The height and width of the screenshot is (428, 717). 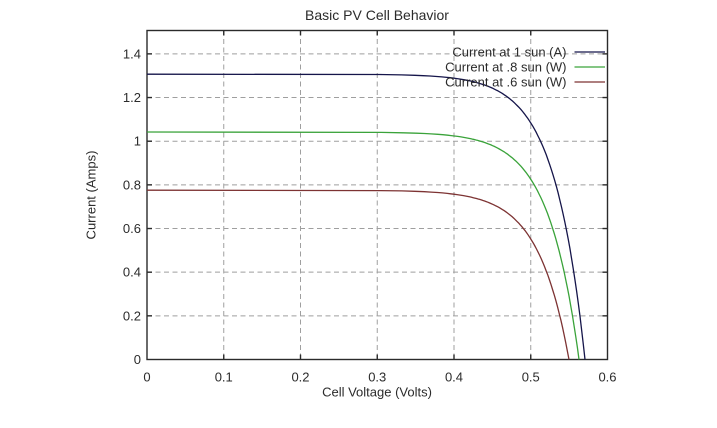 I want to click on svg-text: Current at .6 sun (W), so click(x=505, y=82).